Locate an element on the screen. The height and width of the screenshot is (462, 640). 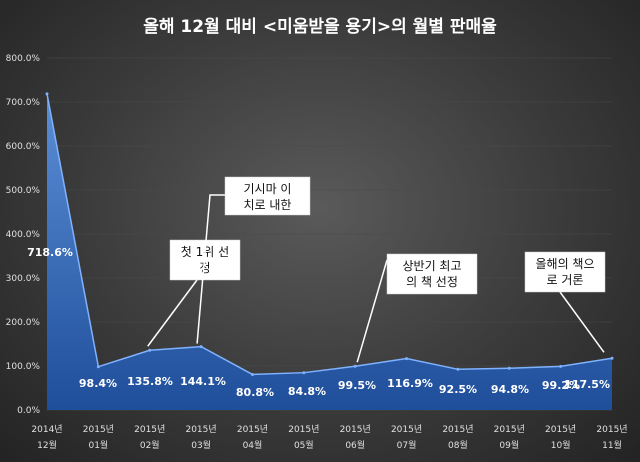
annotation-text: 로 거론 is located at coordinates (565, 280).